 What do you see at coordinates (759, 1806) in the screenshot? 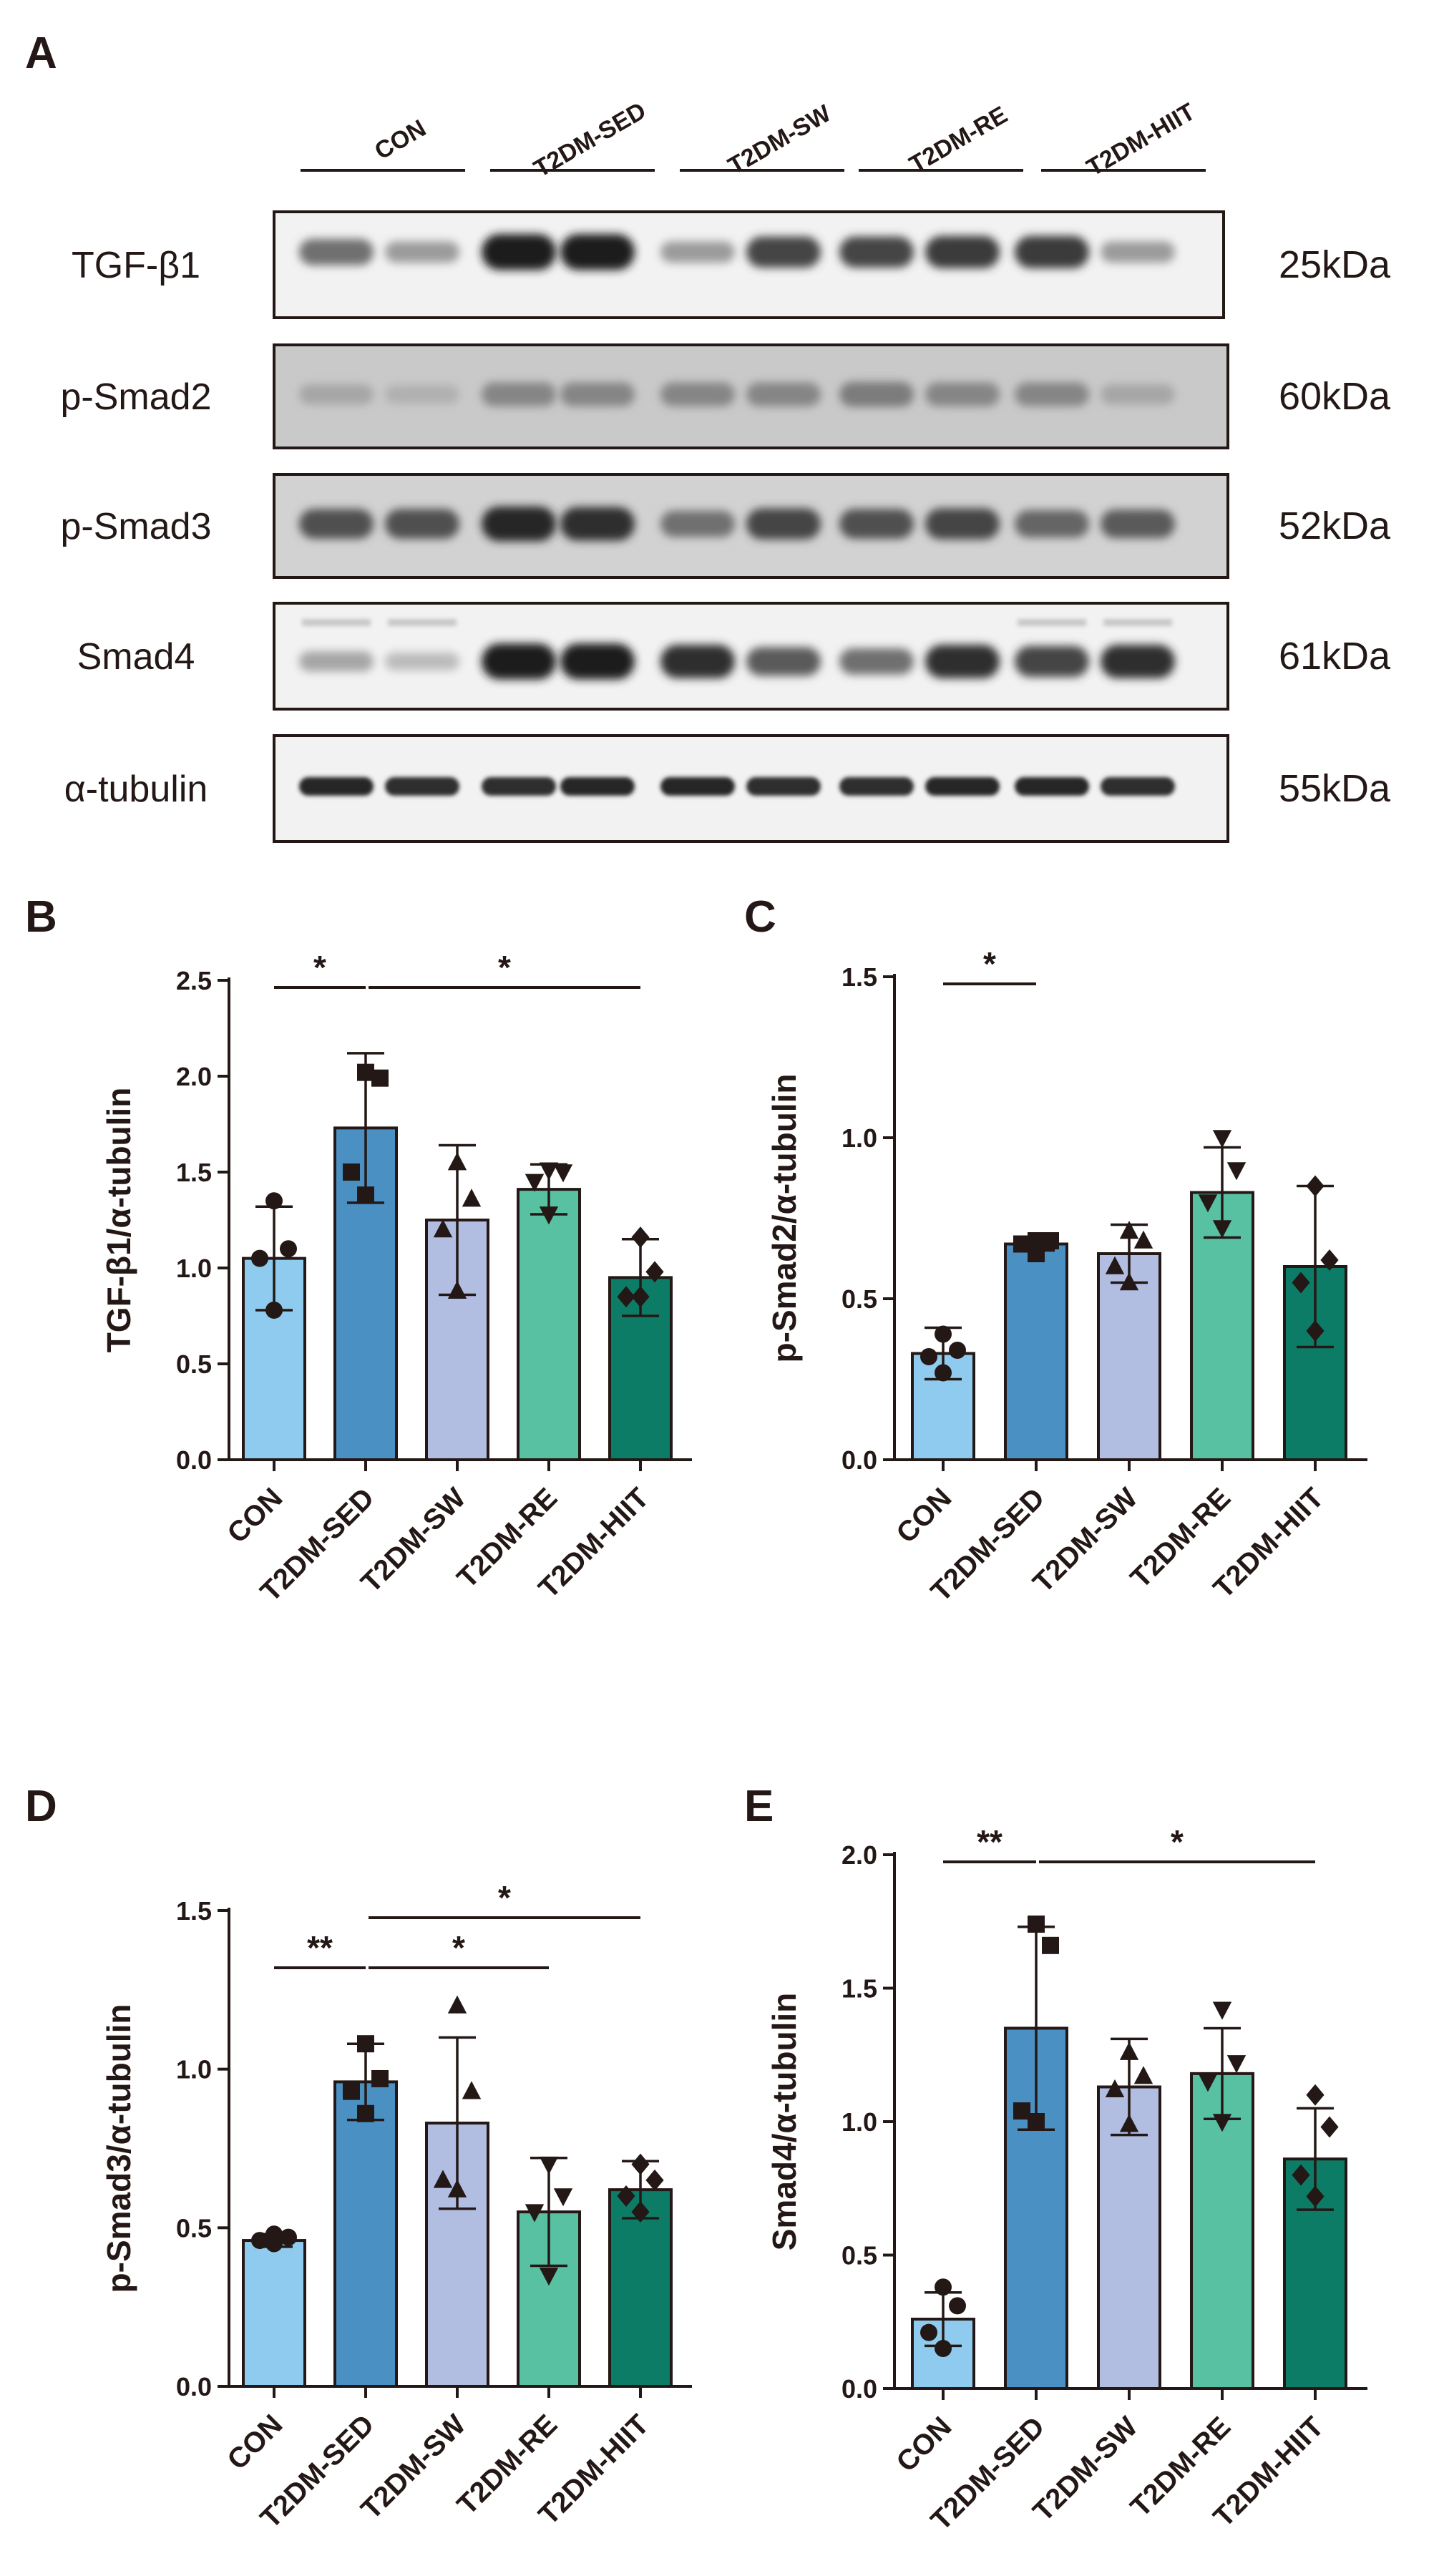
I see `panel-letter-e: E` at bounding box center [759, 1806].